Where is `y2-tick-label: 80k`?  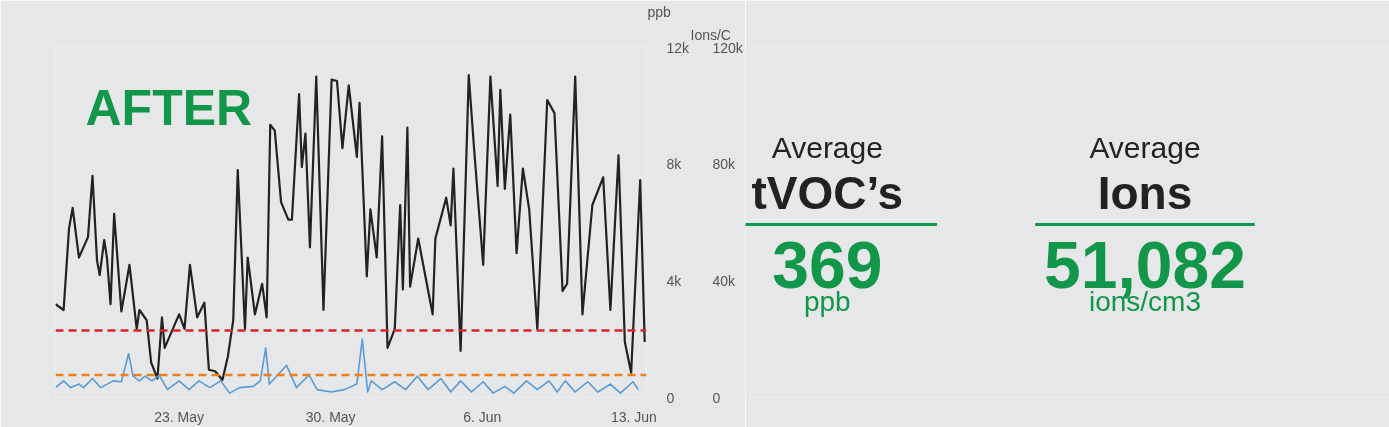 y2-tick-label: 80k is located at coordinates (724, 164).